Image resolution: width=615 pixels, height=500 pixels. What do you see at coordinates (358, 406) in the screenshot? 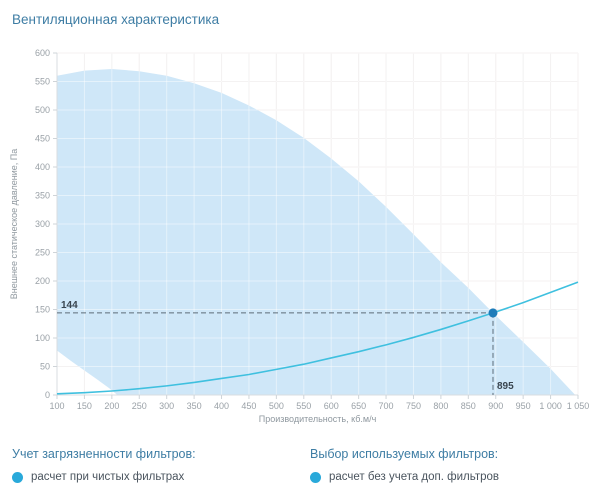
I see `x-tick-label: 650` at bounding box center [358, 406].